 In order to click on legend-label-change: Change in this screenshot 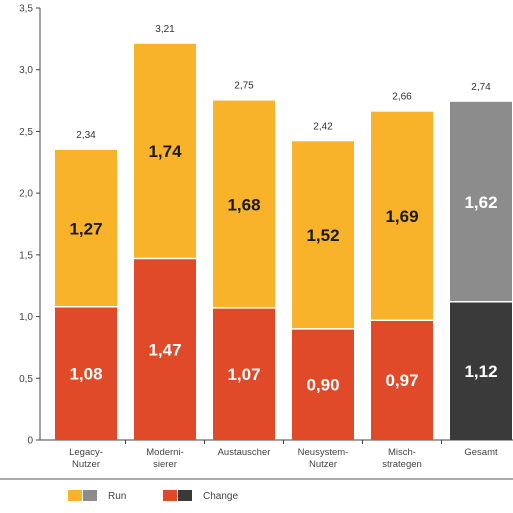, I will do `click(220, 496)`.